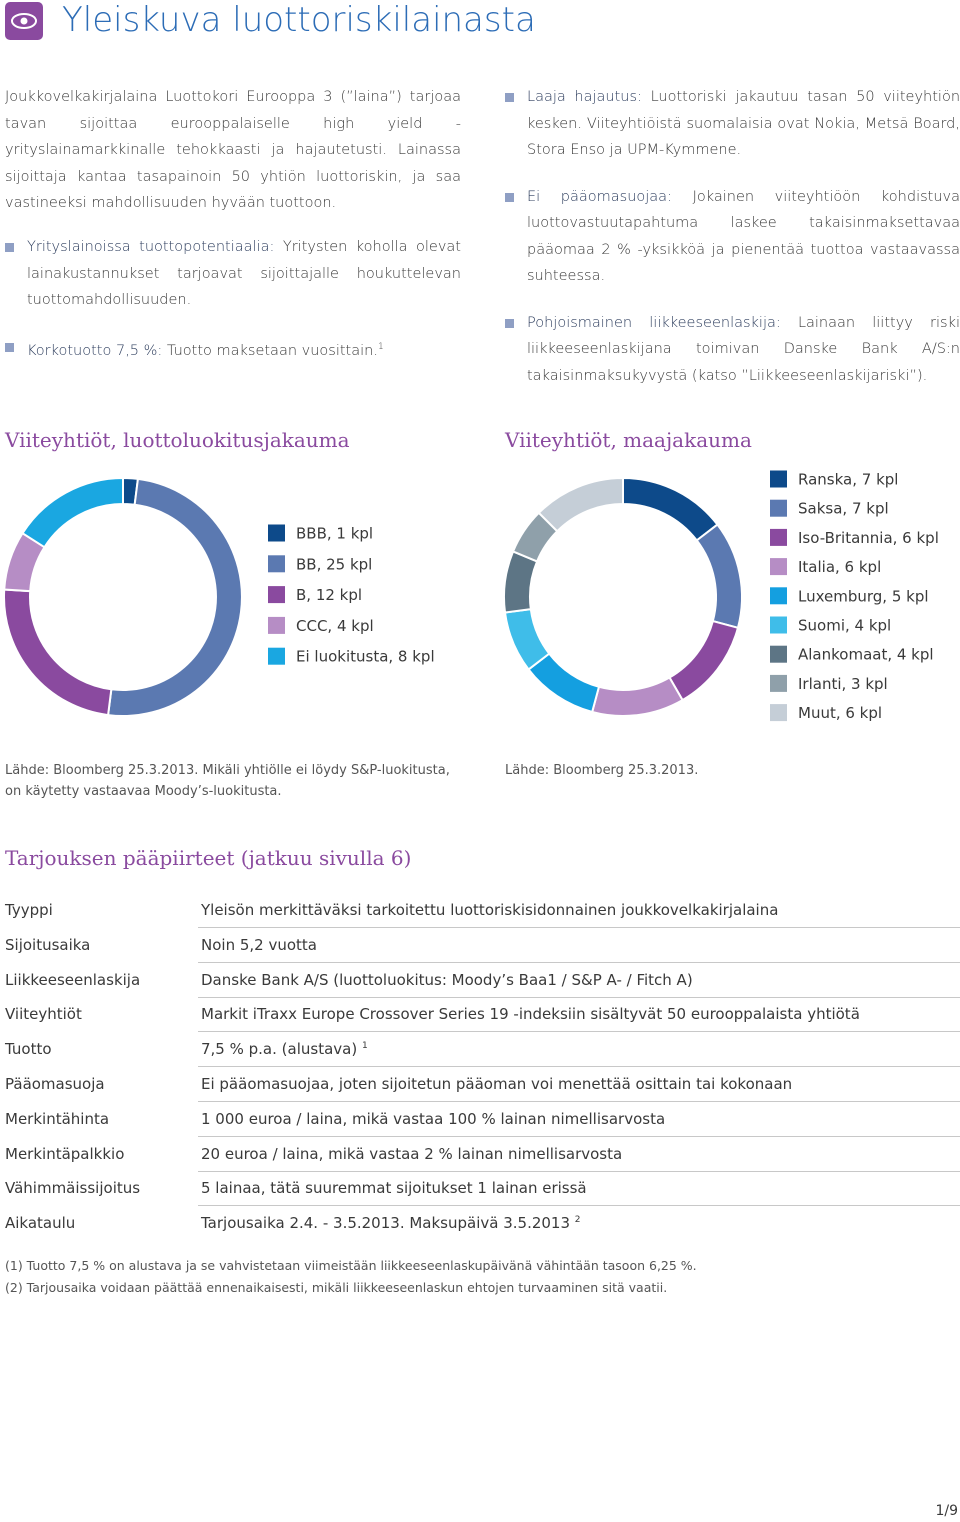  I want to click on row-value: 7,5 % p.a. (alustava) 1, so click(284, 1049).